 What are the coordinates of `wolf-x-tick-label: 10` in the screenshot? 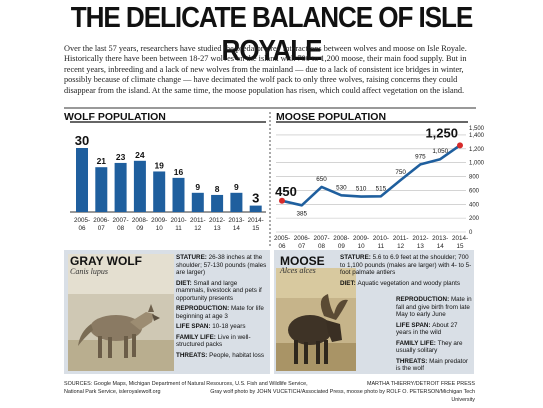 It's located at (160, 228).